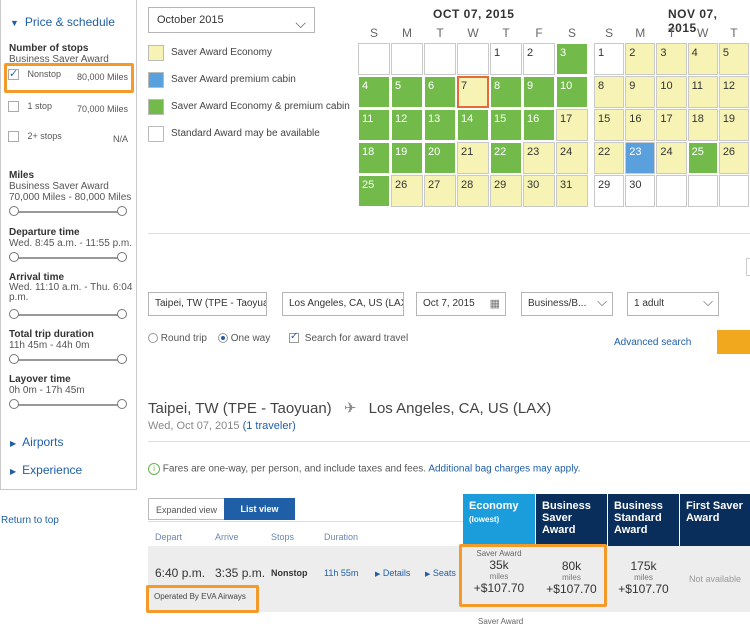 This screenshot has height=626, width=750. What do you see at coordinates (653, 342) in the screenshot?
I see `advanced-search-link: Advanced search` at bounding box center [653, 342].